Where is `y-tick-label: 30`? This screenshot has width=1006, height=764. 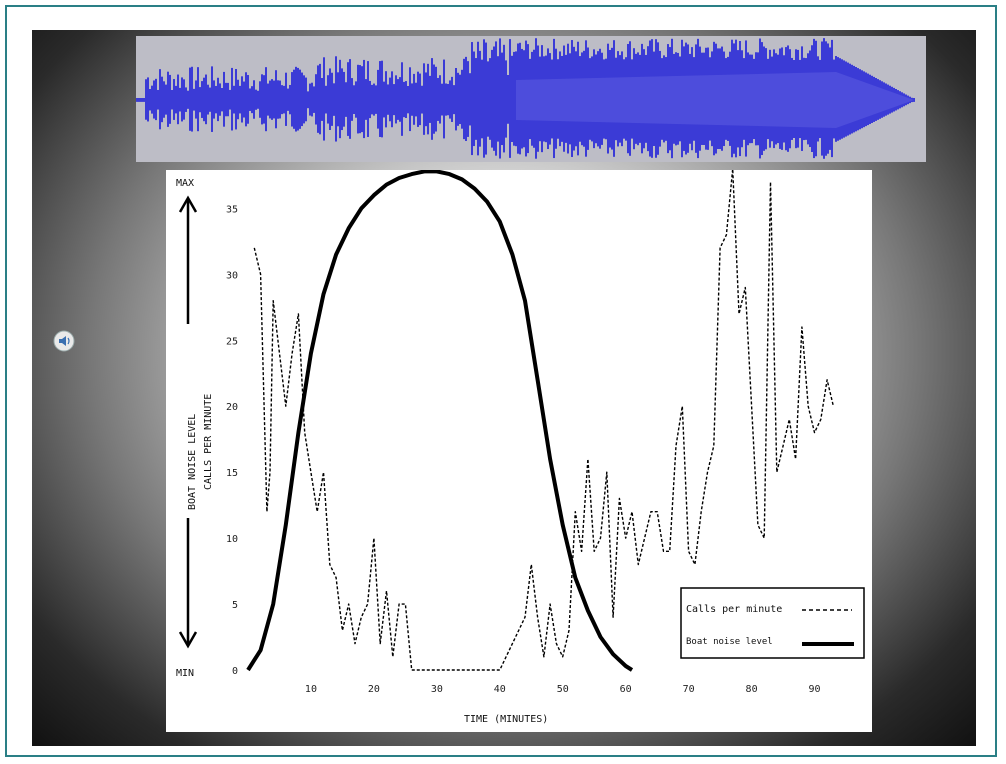 y-tick-label: 30 is located at coordinates (232, 275).